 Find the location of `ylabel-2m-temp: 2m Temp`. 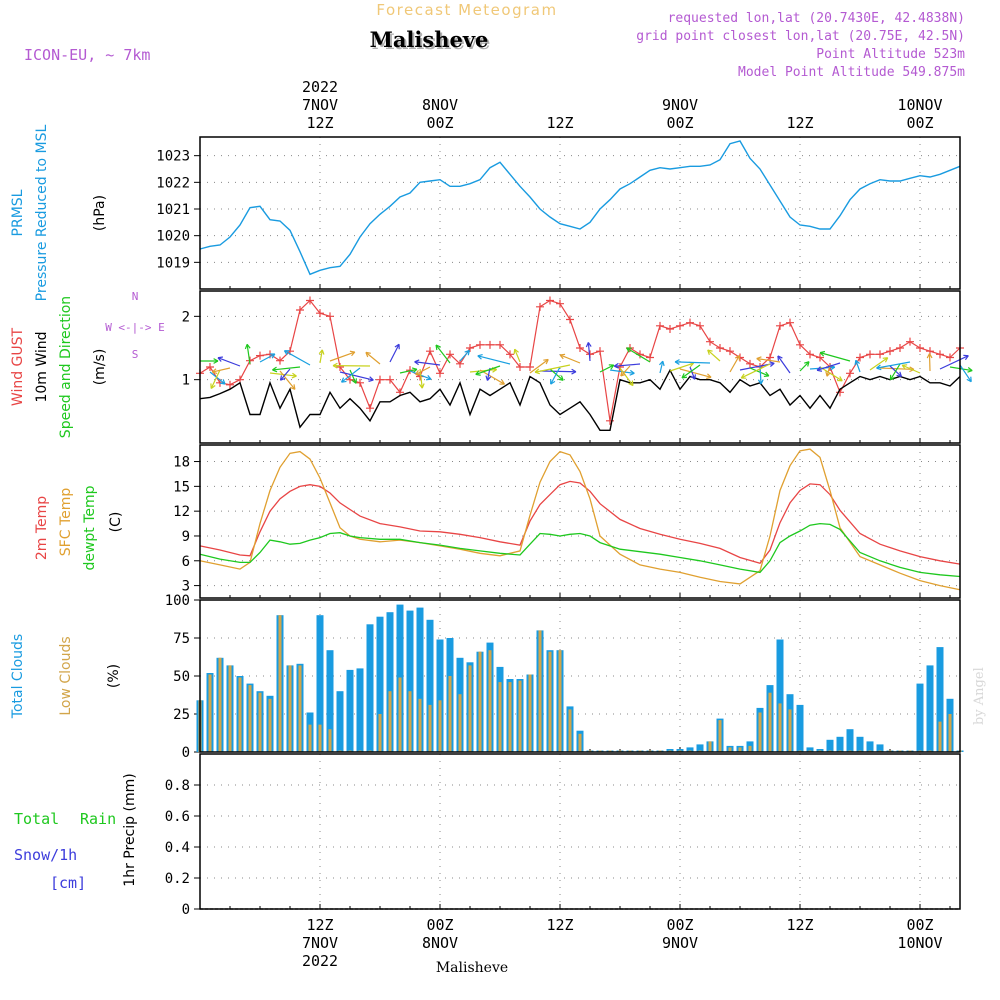

ylabel-2m-temp: 2m Temp is located at coordinates (42, 528).